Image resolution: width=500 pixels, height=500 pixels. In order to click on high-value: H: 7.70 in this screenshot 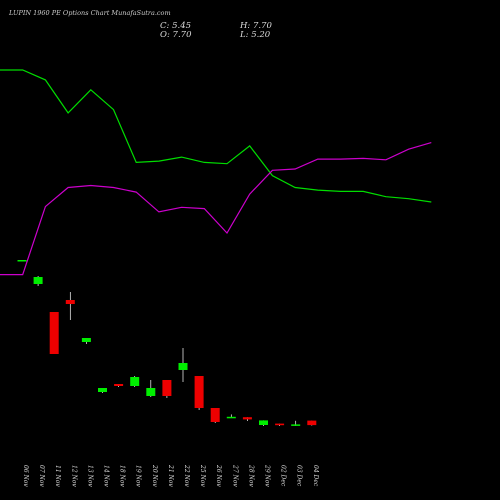, I will do `click(256, 26)`.